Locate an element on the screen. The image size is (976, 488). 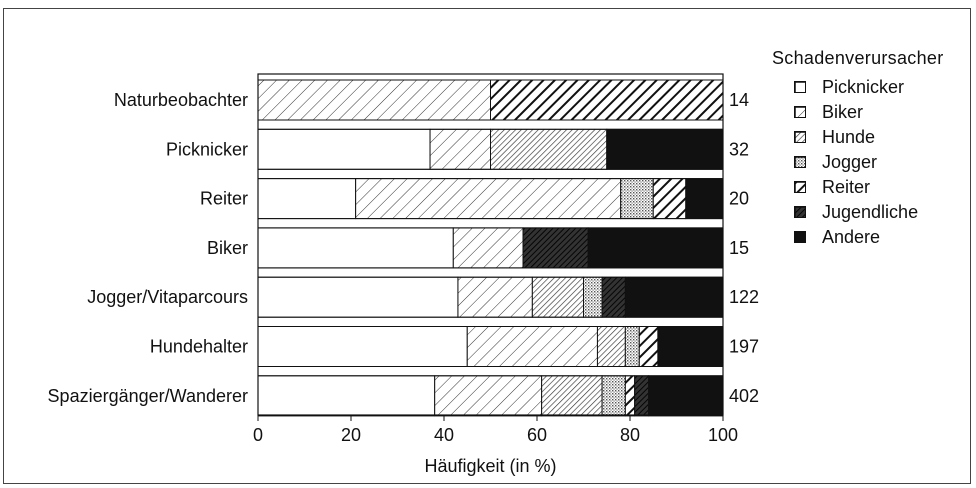
category-label: Reiter is located at coordinates (224, 199).